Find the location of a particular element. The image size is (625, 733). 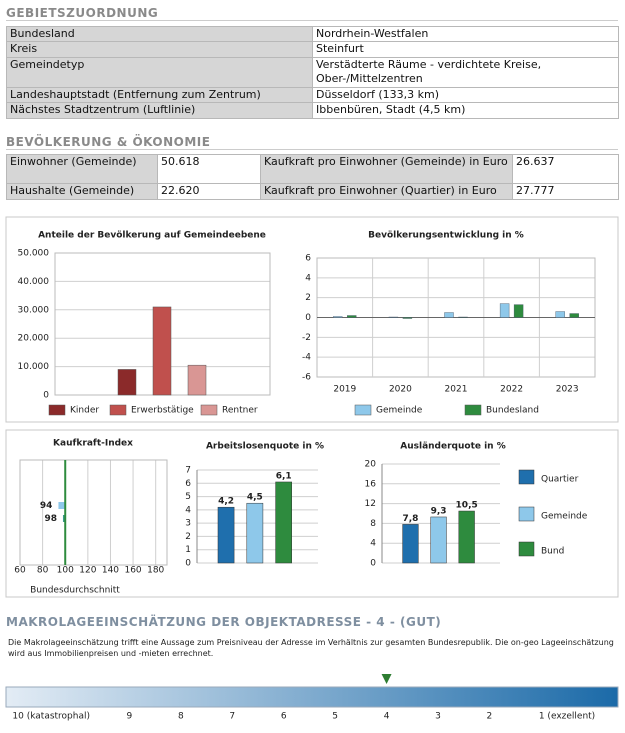

legend-label: Bundesland is located at coordinates (512, 411).